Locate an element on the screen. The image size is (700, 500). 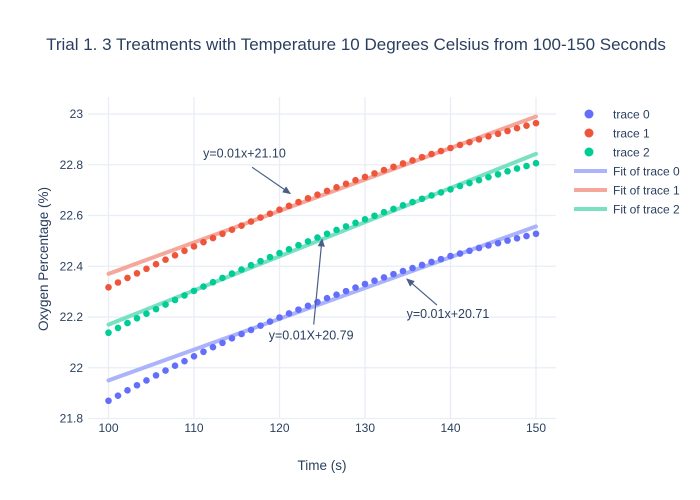
legend-item-fit-of-trace-1: Fit of trace 1 is located at coordinates (627, 191).